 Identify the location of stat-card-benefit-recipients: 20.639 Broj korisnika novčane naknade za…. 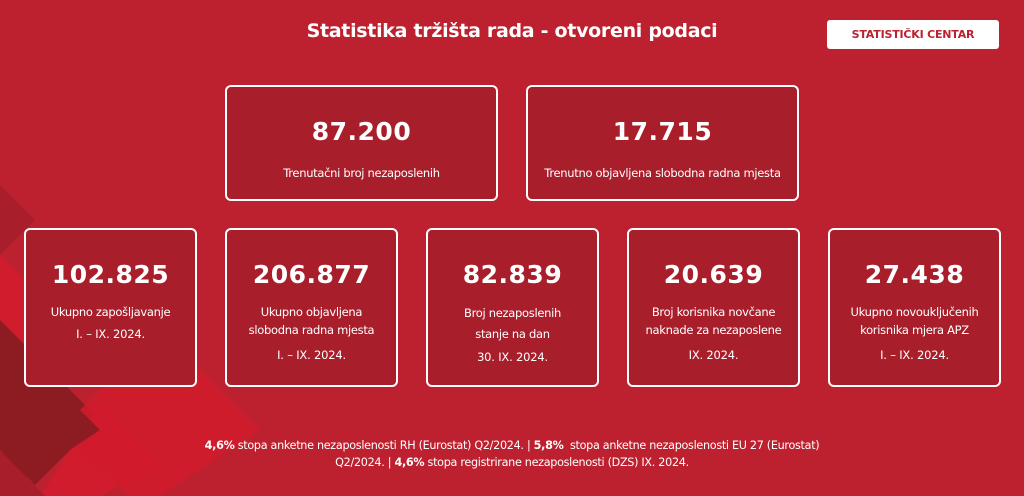
(713, 307).